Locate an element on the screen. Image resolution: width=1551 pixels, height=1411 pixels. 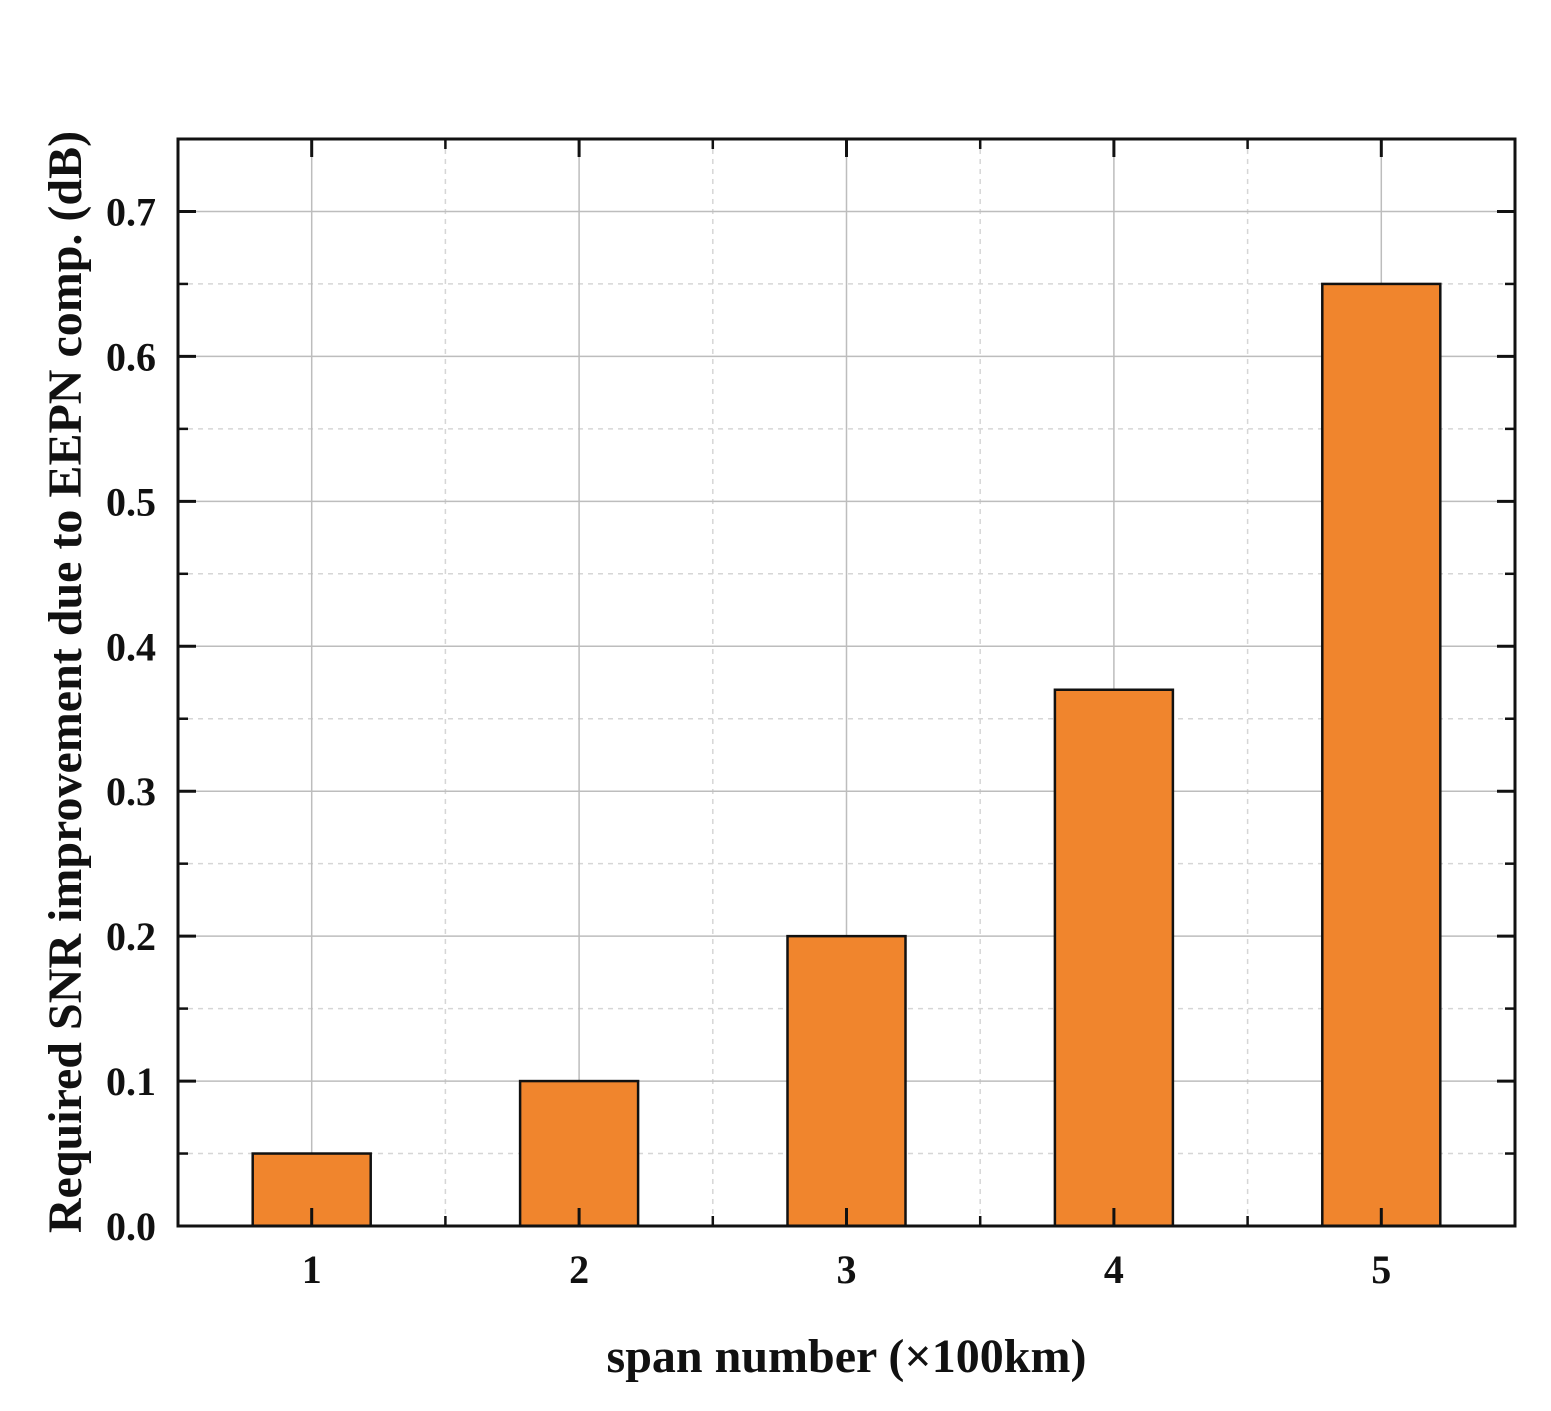
y-tick-label: 0.7 is located at coordinates (131, 211).